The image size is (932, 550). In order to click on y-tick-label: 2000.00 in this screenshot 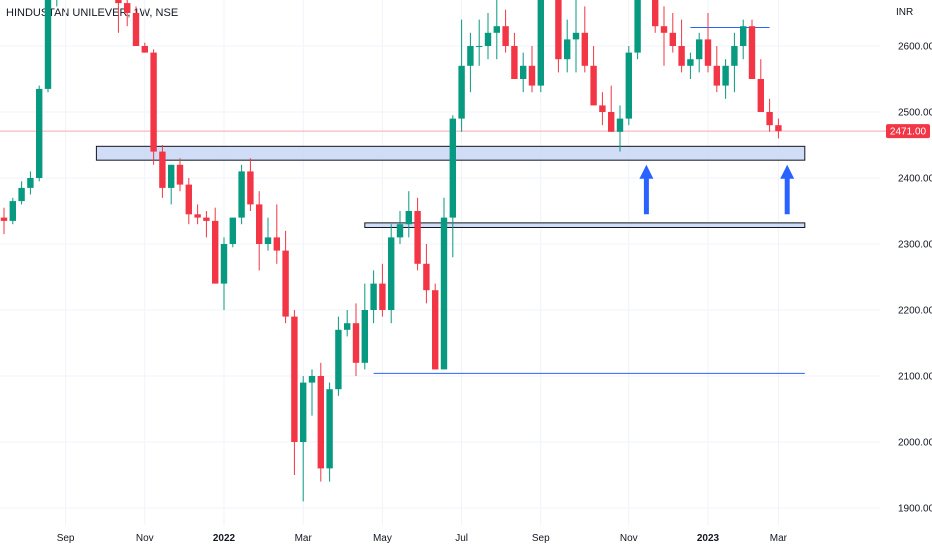, I will do `click(915, 443)`.